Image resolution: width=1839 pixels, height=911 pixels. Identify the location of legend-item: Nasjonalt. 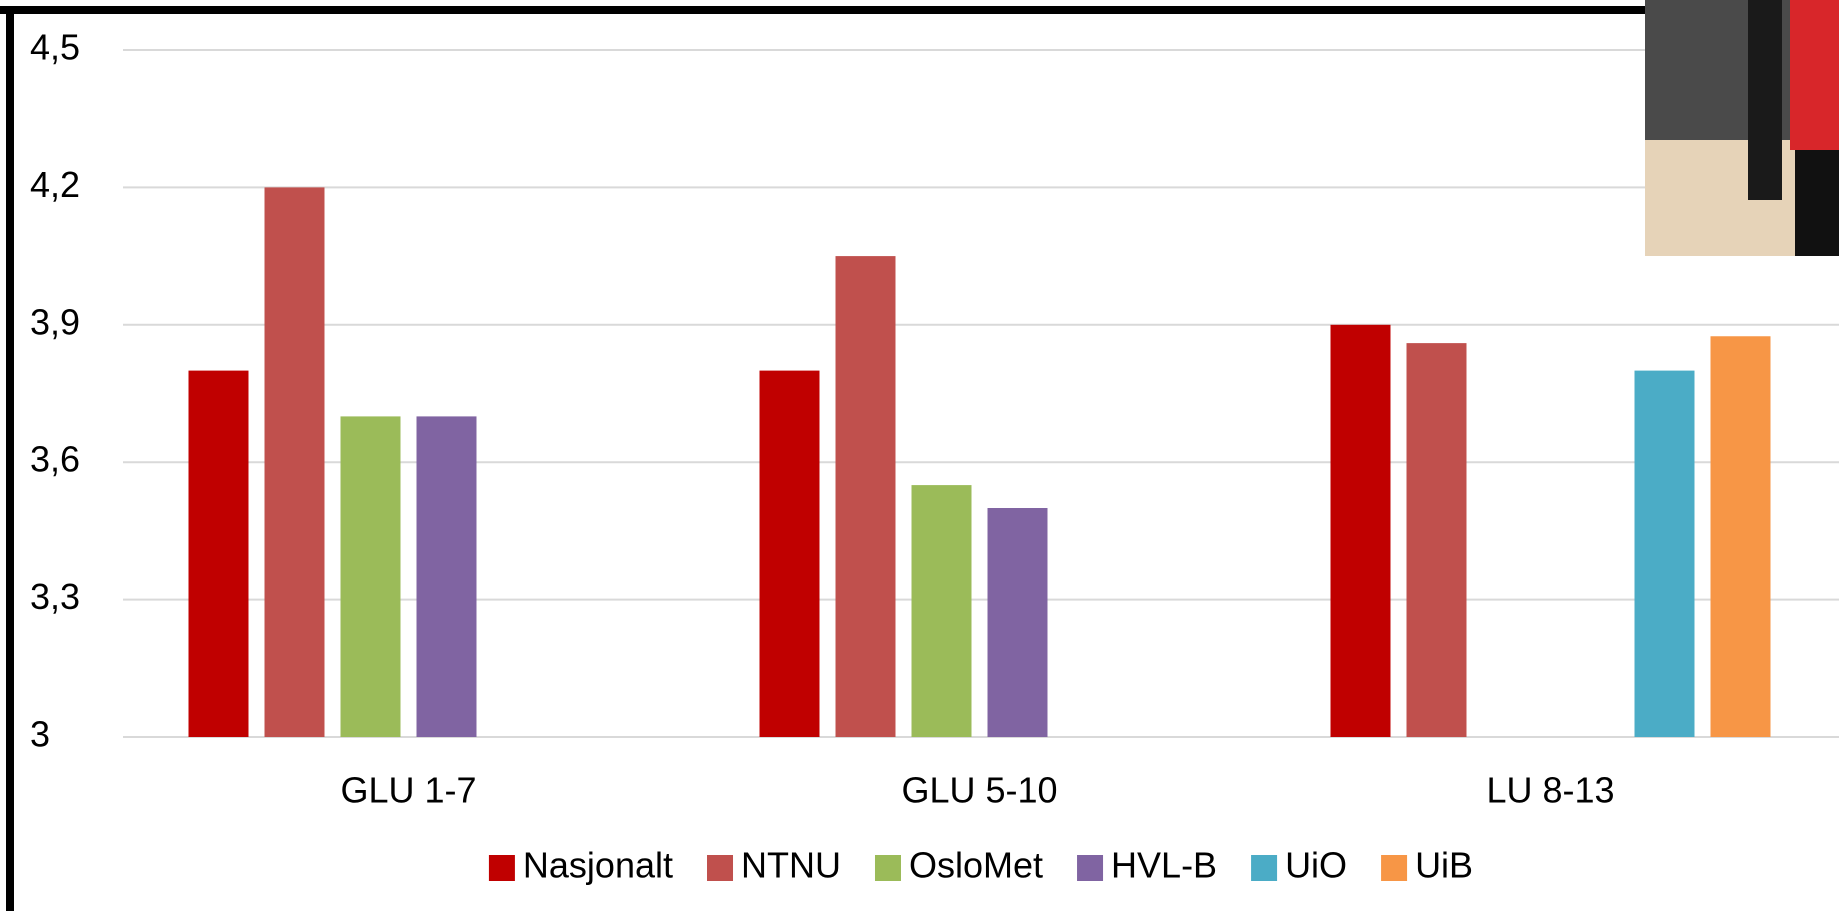
(580, 865).